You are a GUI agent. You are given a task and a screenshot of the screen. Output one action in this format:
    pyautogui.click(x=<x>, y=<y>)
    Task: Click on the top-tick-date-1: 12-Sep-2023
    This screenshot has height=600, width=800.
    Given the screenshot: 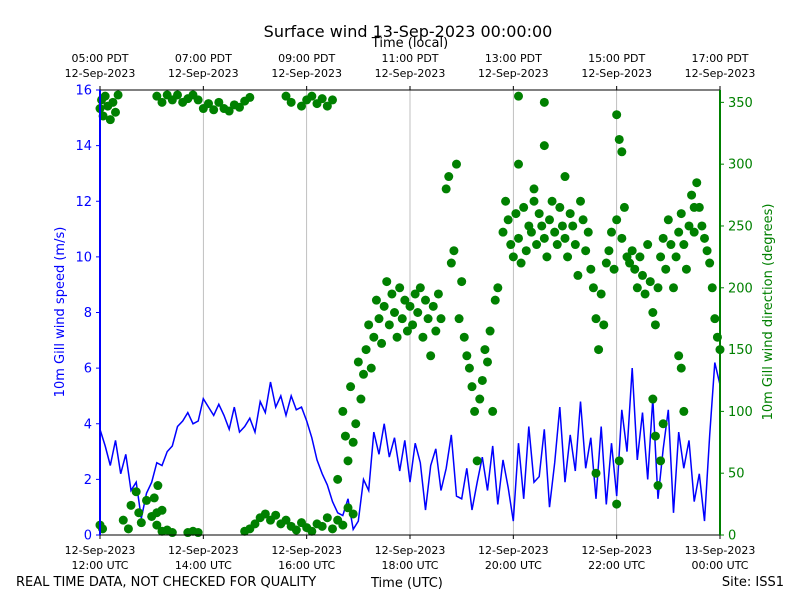 What is the action you would take?
    pyautogui.click(x=203, y=73)
    